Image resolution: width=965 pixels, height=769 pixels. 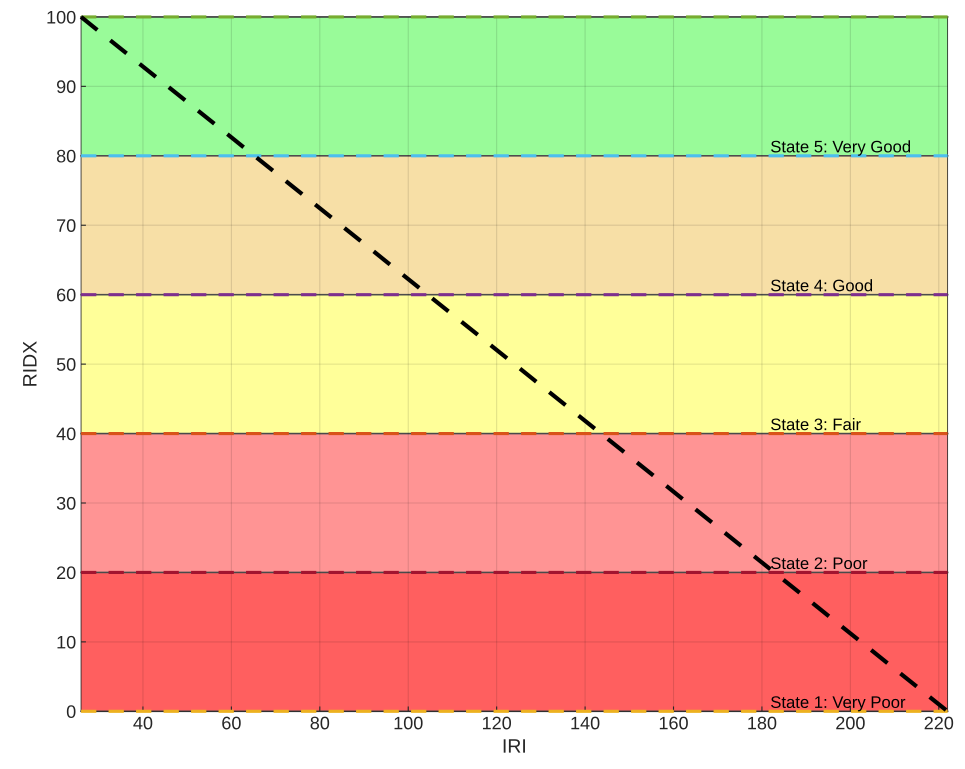 What do you see at coordinates (66, 87) in the screenshot?
I see `y-tick-label: 90` at bounding box center [66, 87].